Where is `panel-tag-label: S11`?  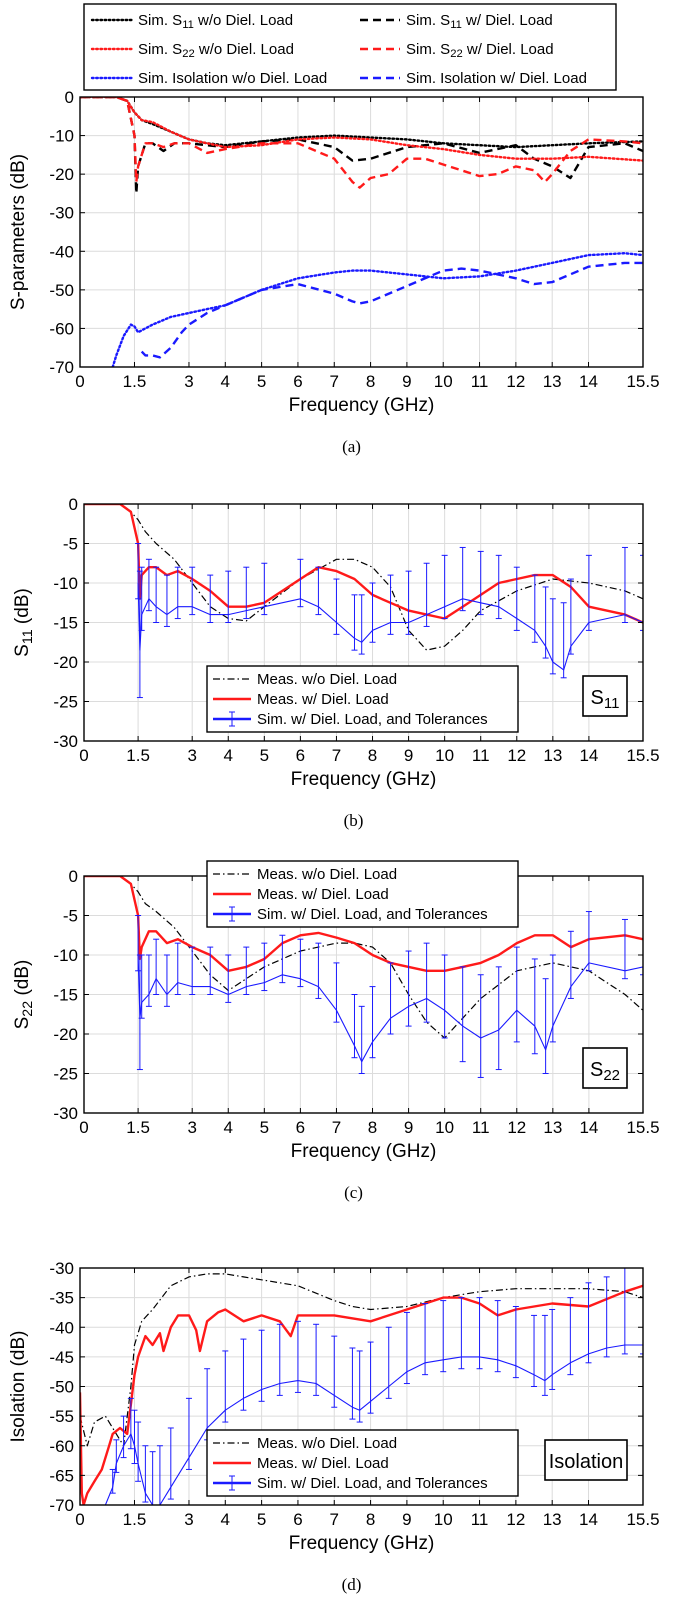
panel-tag-label: S11 is located at coordinates (605, 699).